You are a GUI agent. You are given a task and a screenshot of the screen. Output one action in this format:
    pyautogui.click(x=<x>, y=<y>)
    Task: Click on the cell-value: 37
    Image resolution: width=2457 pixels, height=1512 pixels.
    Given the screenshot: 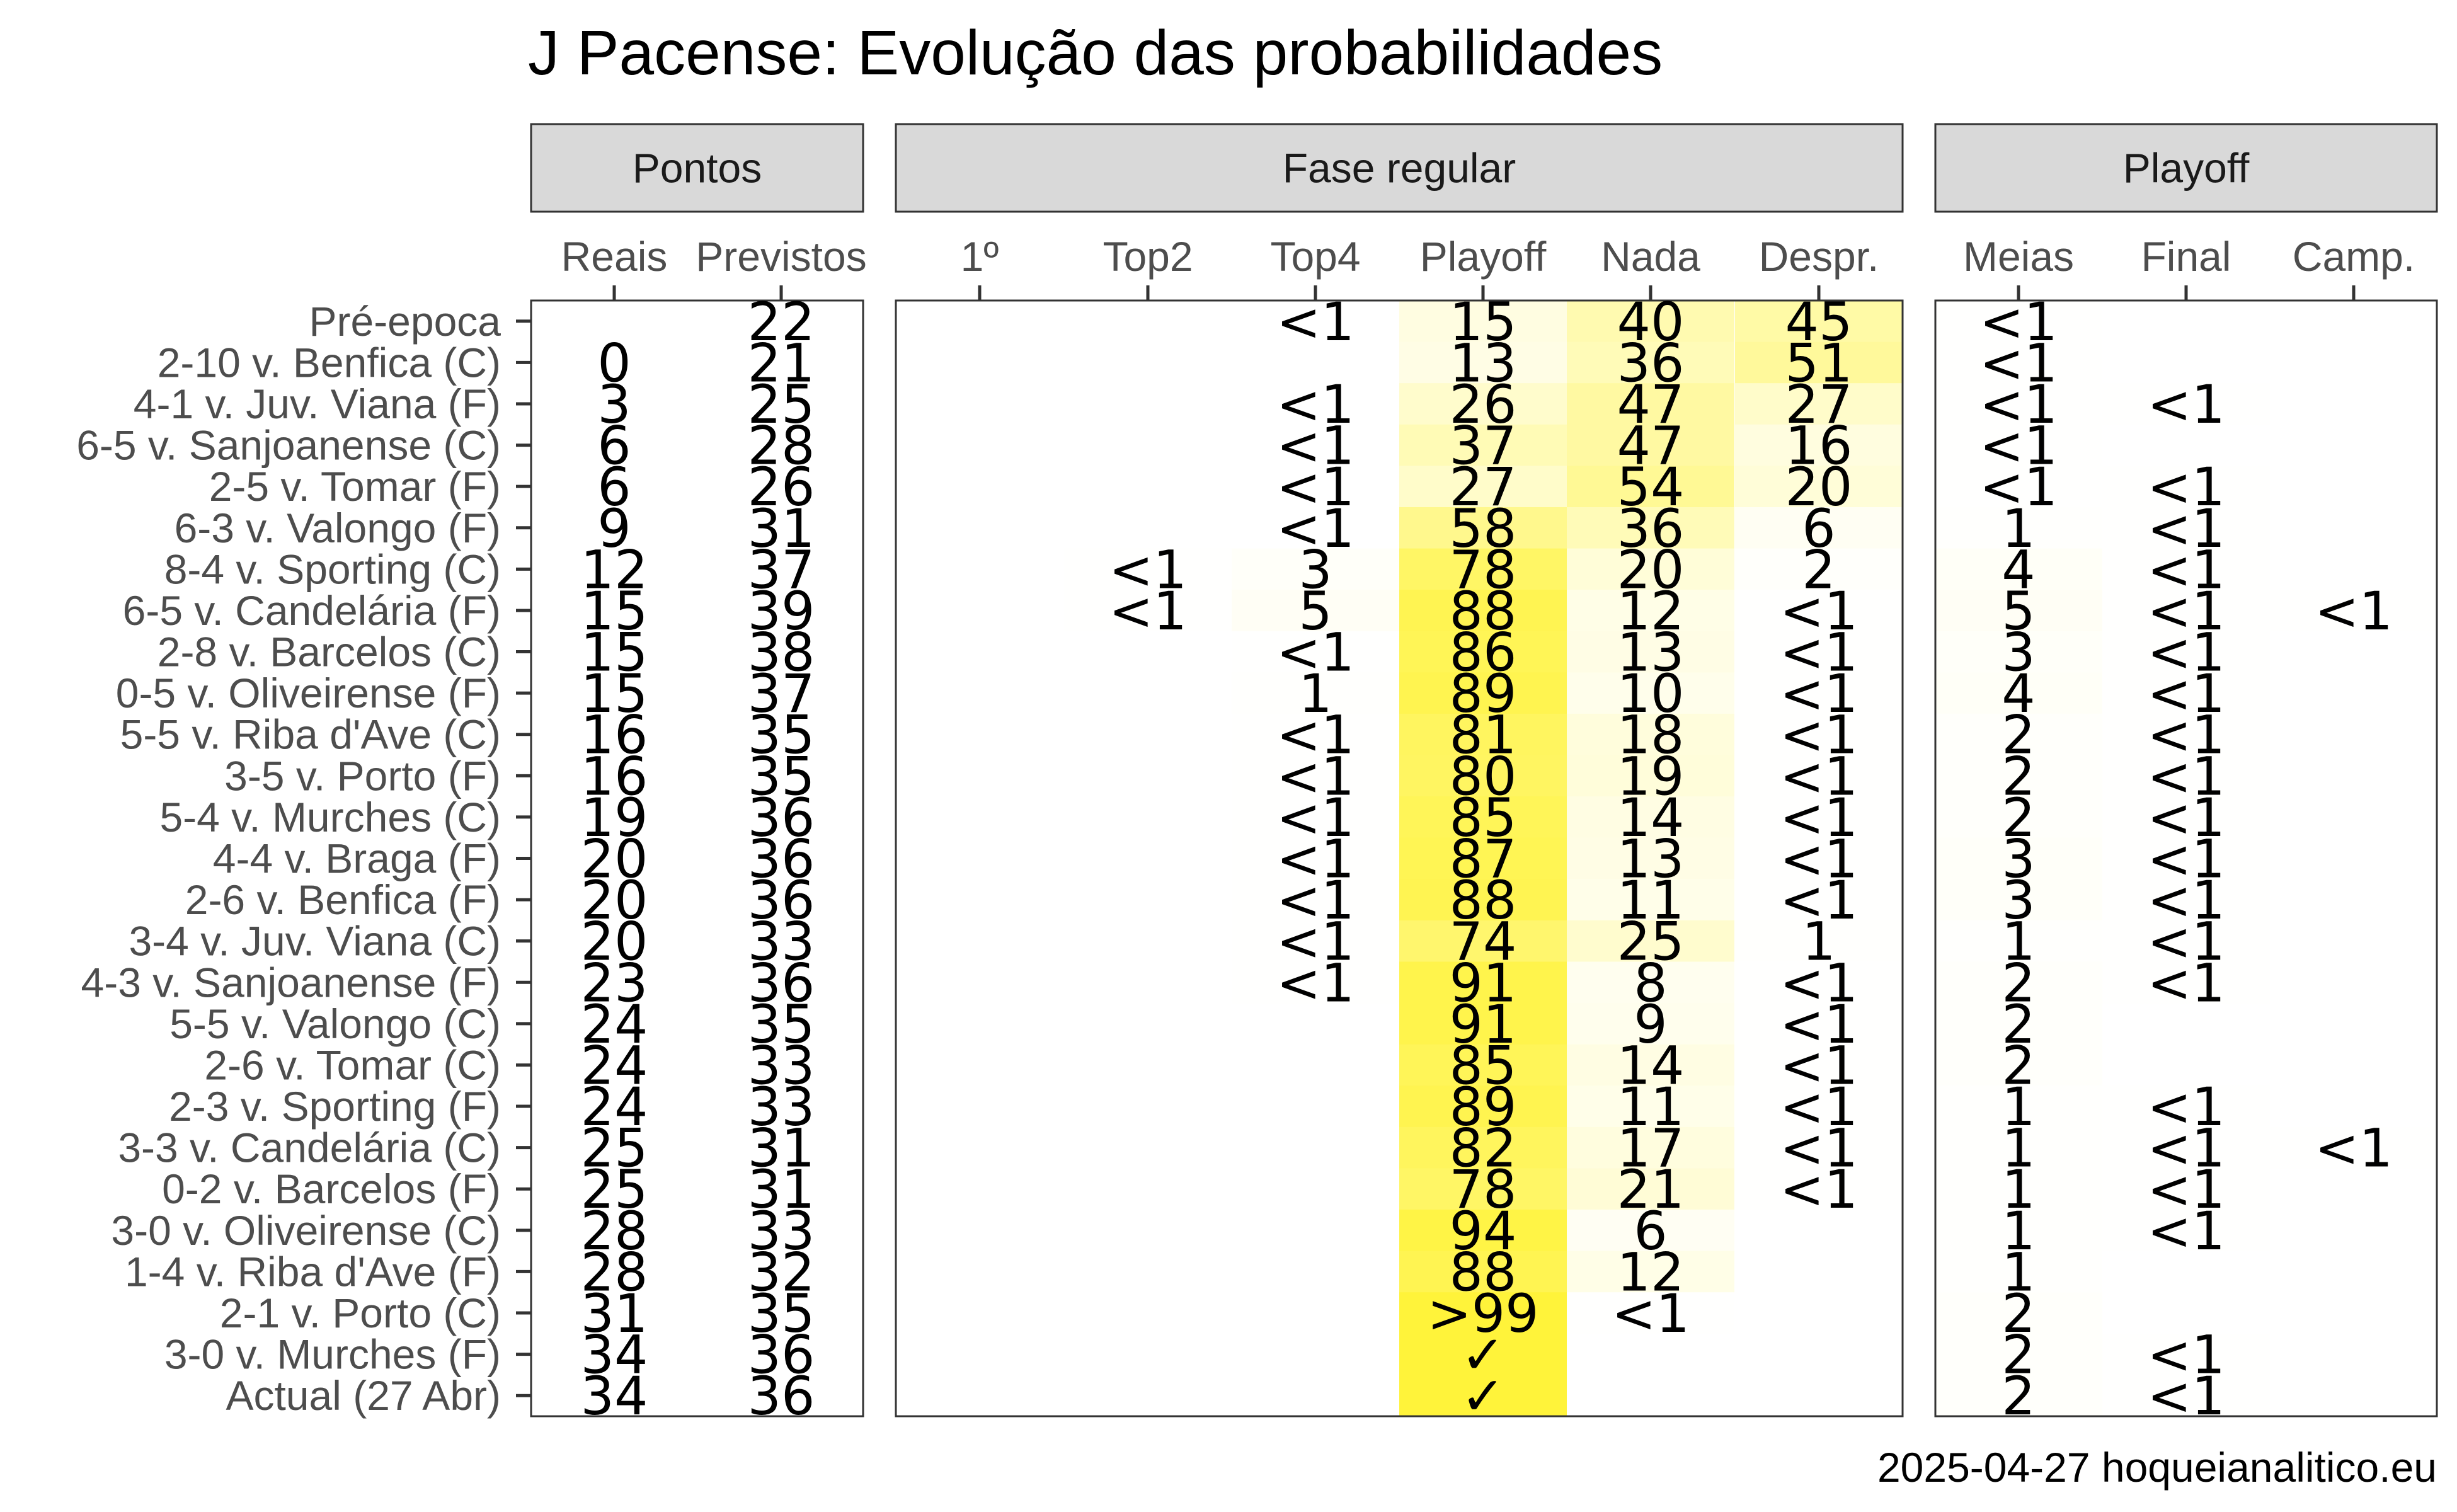 What is the action you would take?
    pyautogui.click(x=781, y=569)
    